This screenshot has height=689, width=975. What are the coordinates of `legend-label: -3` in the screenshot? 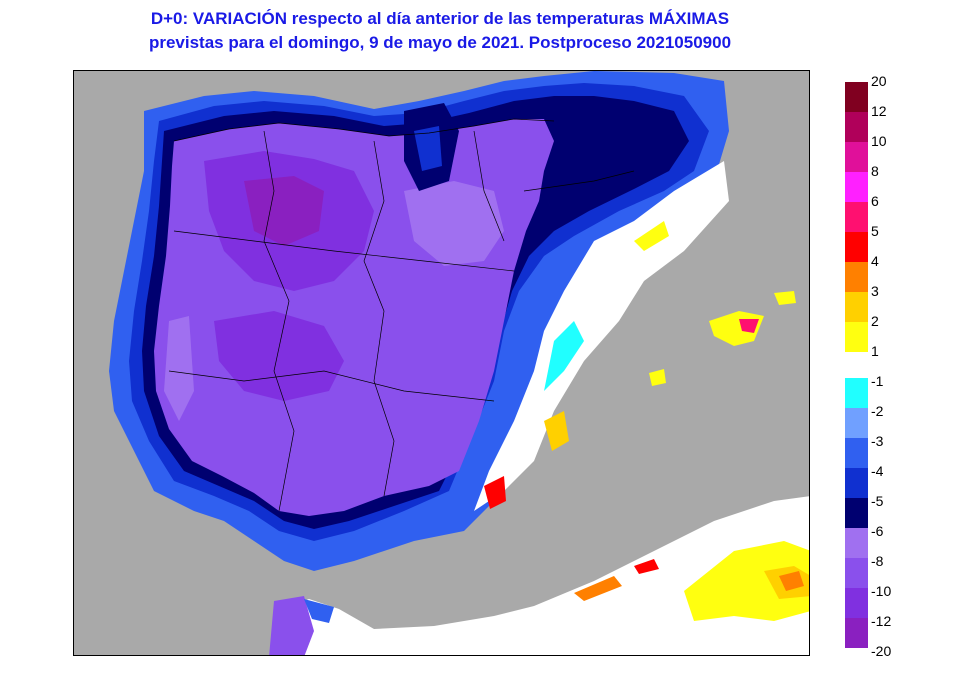 It's located at (877, 441).